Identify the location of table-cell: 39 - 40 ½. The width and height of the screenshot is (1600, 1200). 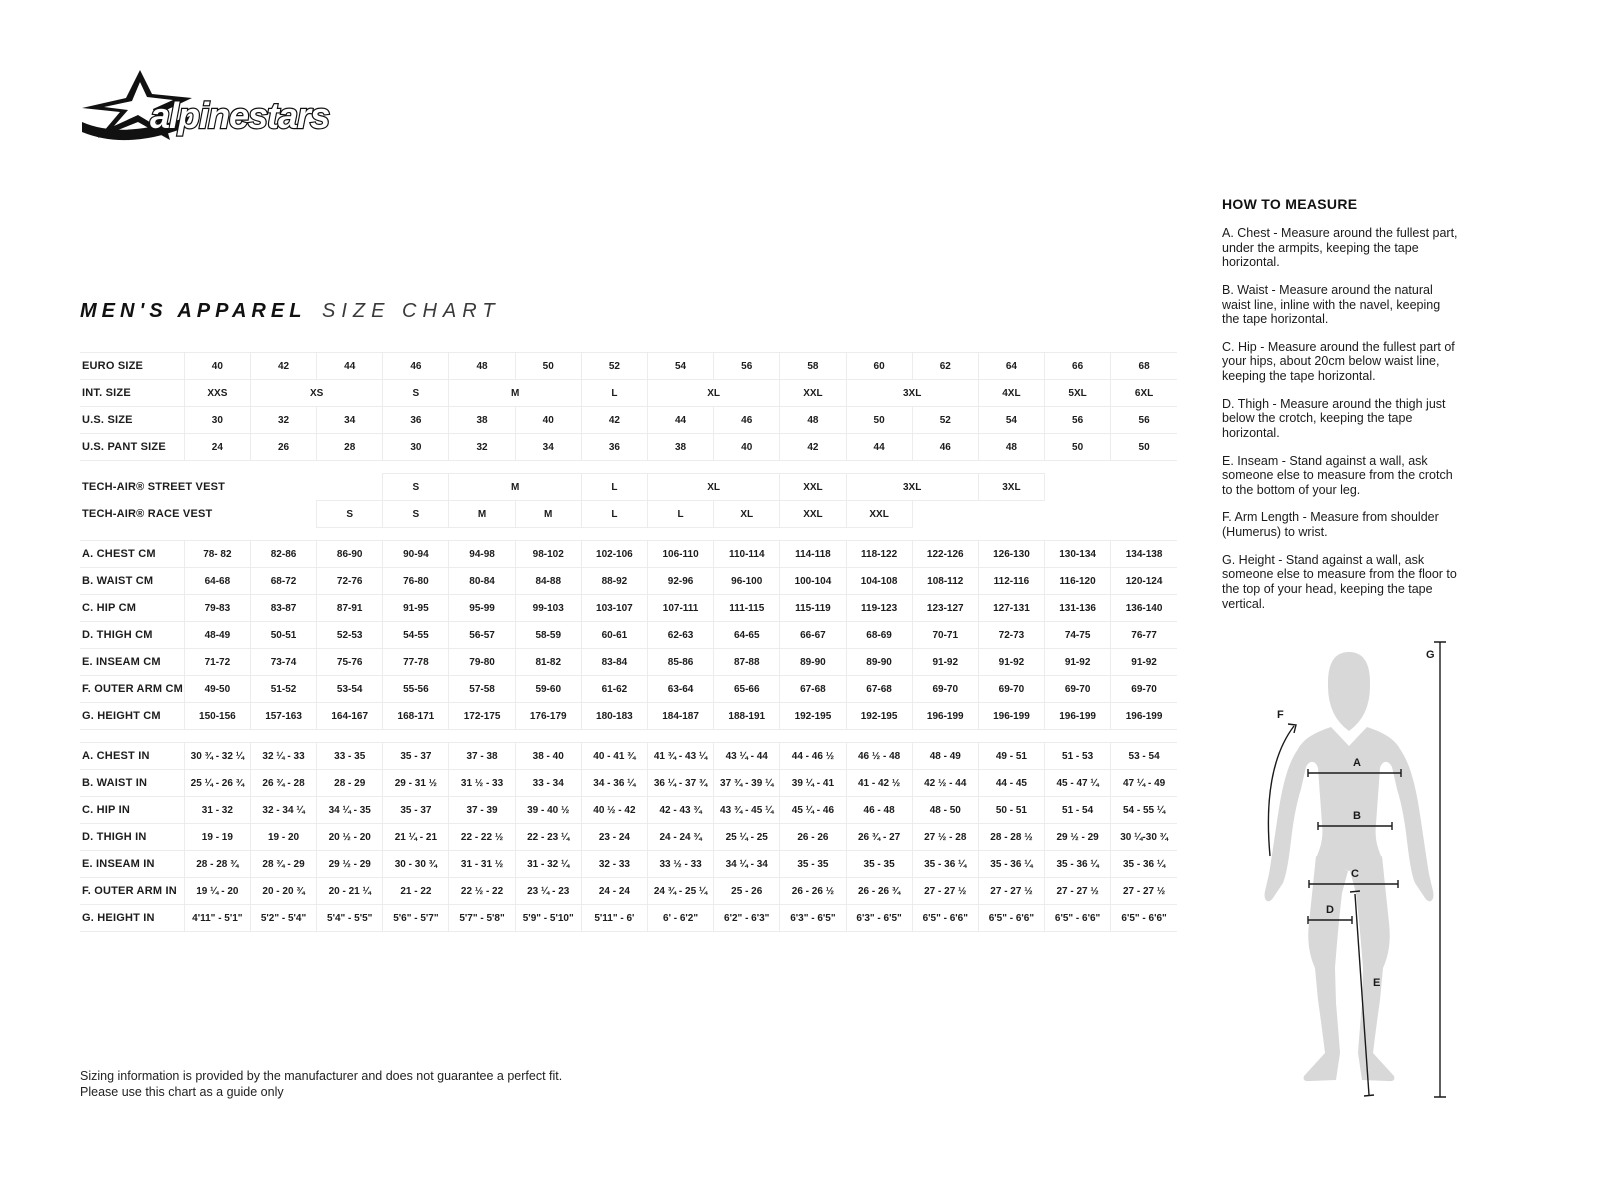
(548, 810).